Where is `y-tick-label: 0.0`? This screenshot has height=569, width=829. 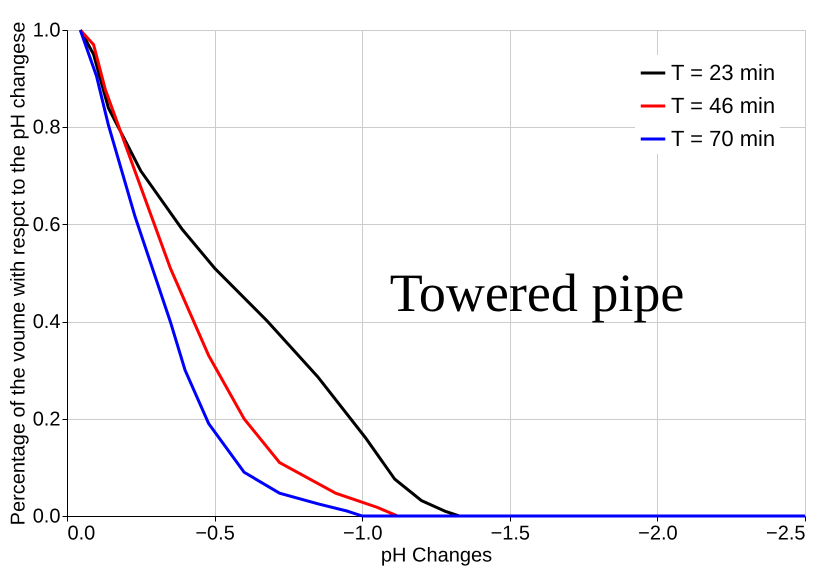 y-tick-label: 0.0 is located at coordinates (46, 517).